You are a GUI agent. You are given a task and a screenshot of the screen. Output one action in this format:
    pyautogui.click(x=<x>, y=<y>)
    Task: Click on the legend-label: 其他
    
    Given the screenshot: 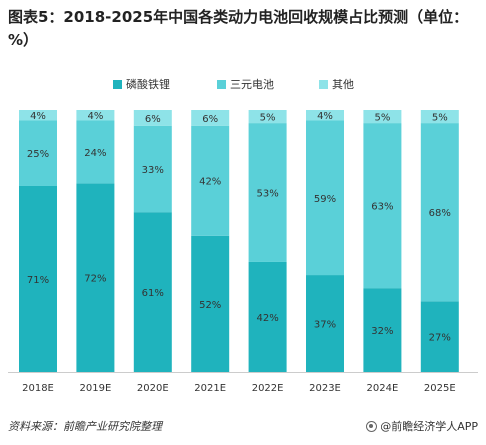 What is the action you would take?
    pyautogui.click(x=343, y=84)
    